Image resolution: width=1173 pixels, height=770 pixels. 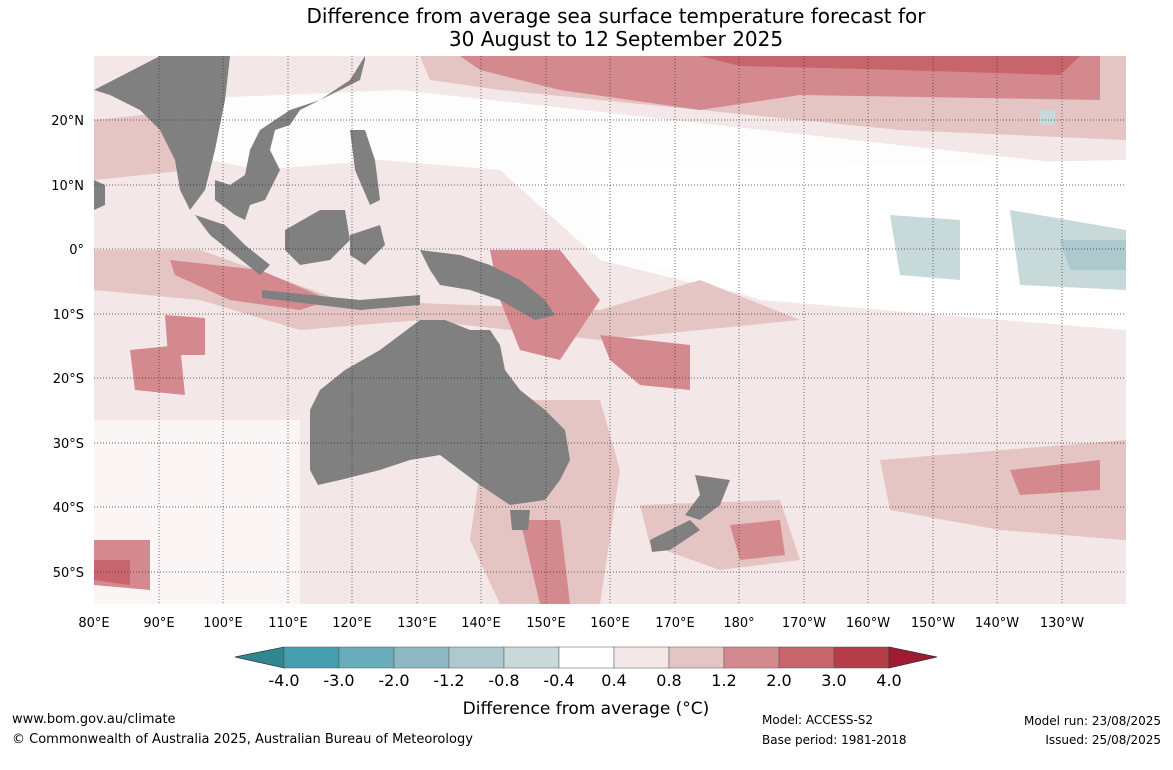 I want to click on lon-label: 150°E, so click(x=546, y=623).